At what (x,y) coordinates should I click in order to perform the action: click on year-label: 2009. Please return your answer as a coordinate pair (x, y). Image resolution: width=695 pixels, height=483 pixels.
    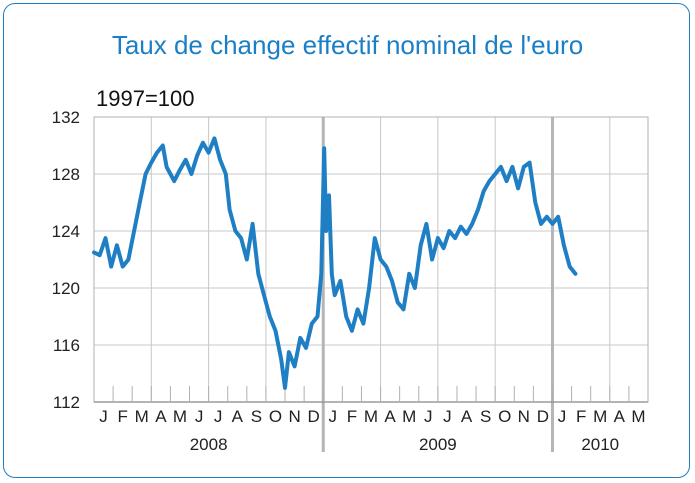
    Looking at the image, I should click on (438, 444).